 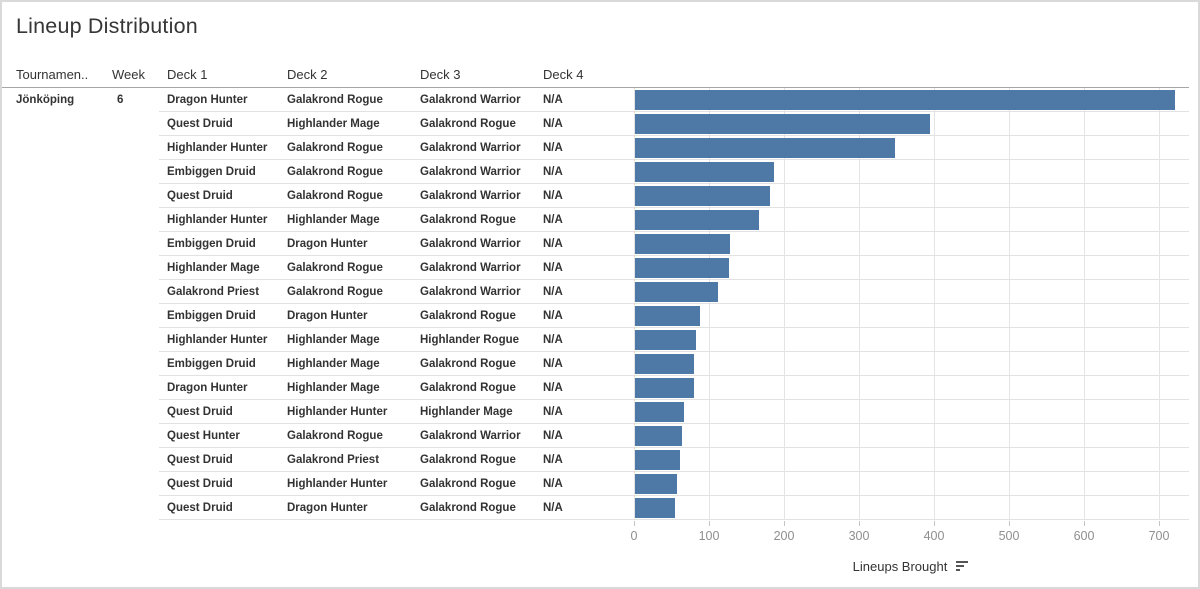 What do you see at coordinates (203, 436) in the screenshot?
I see `deck1-cell: Quest Hunter` at bounding box center [203, 436].